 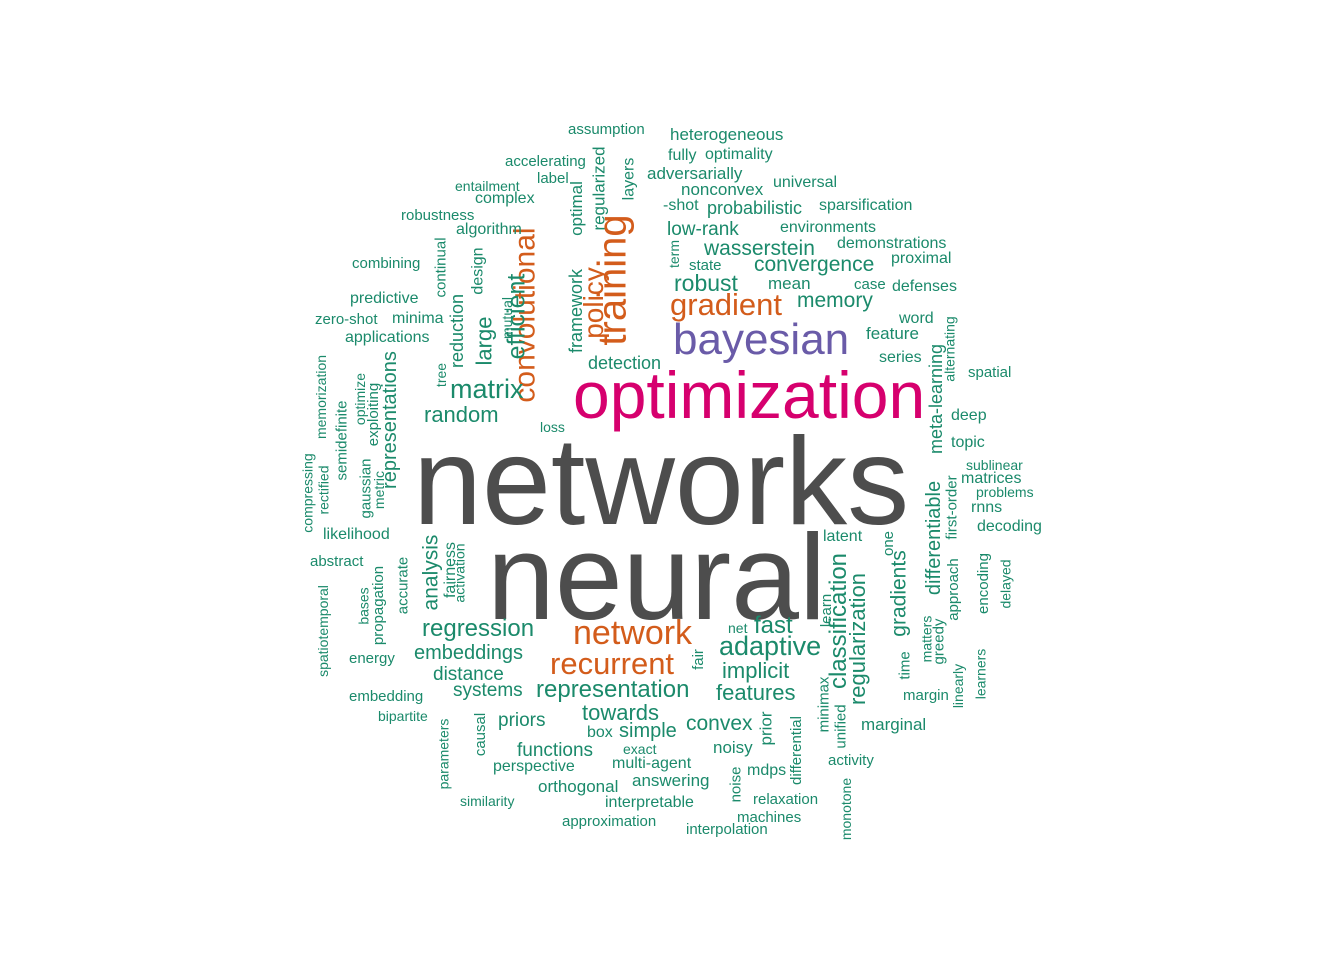 I want to click on word-case: case, so click(x=870, y=284).